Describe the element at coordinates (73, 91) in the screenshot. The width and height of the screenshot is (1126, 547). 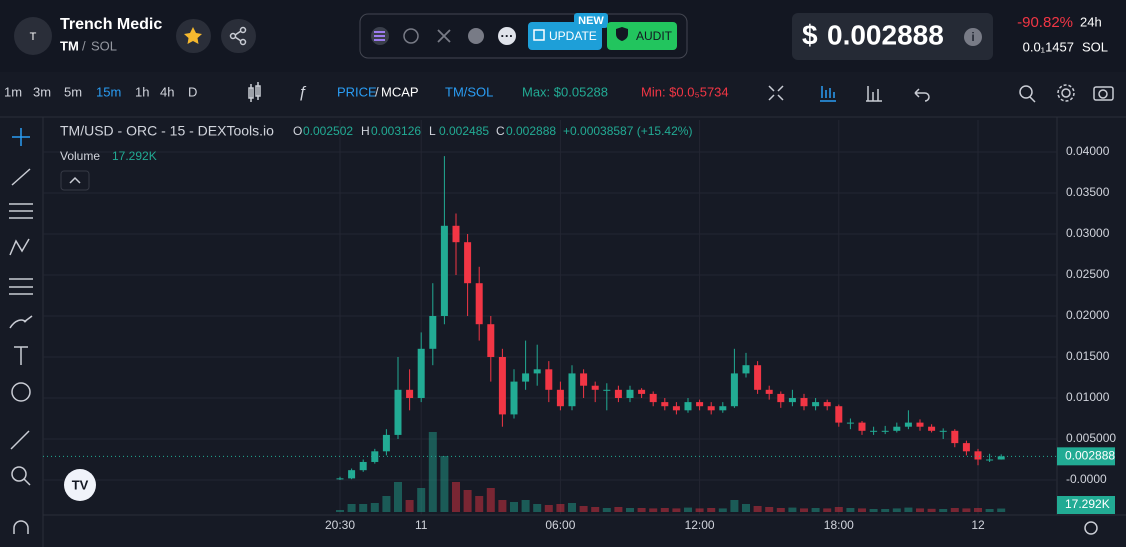
I see `interval: 5m` at that location.